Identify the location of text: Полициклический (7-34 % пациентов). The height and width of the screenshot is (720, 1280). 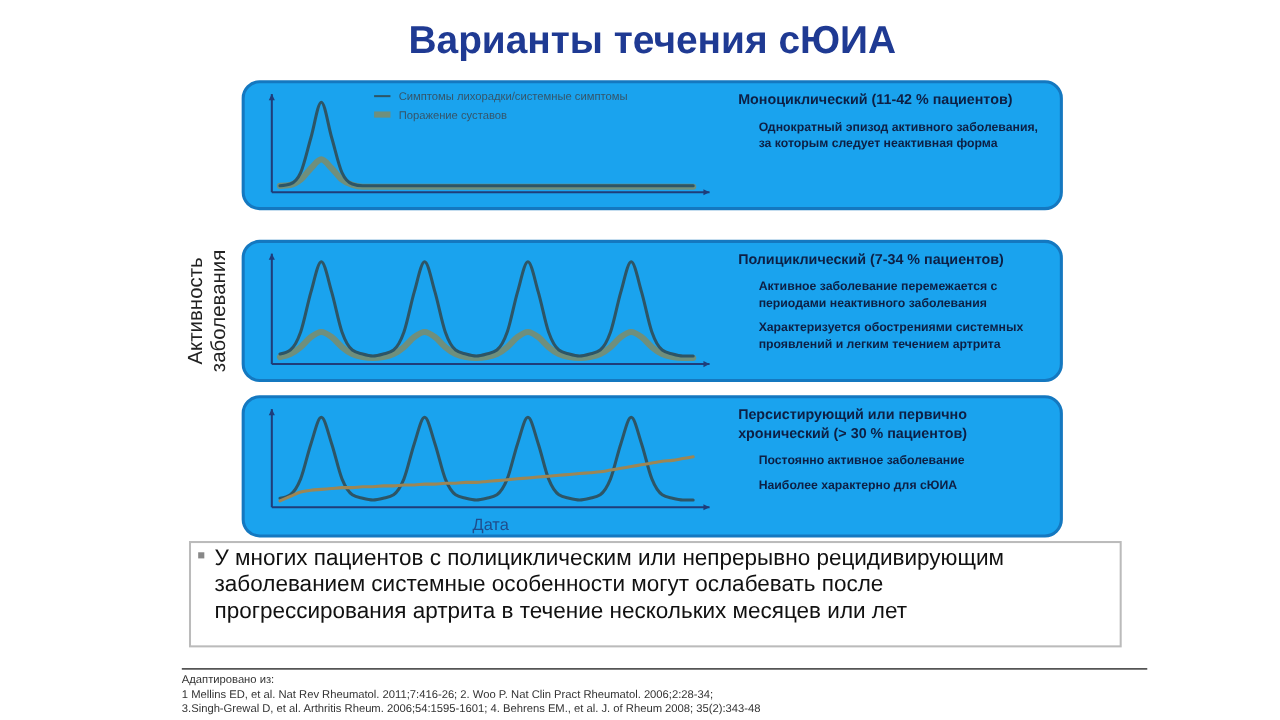
(872, 259).